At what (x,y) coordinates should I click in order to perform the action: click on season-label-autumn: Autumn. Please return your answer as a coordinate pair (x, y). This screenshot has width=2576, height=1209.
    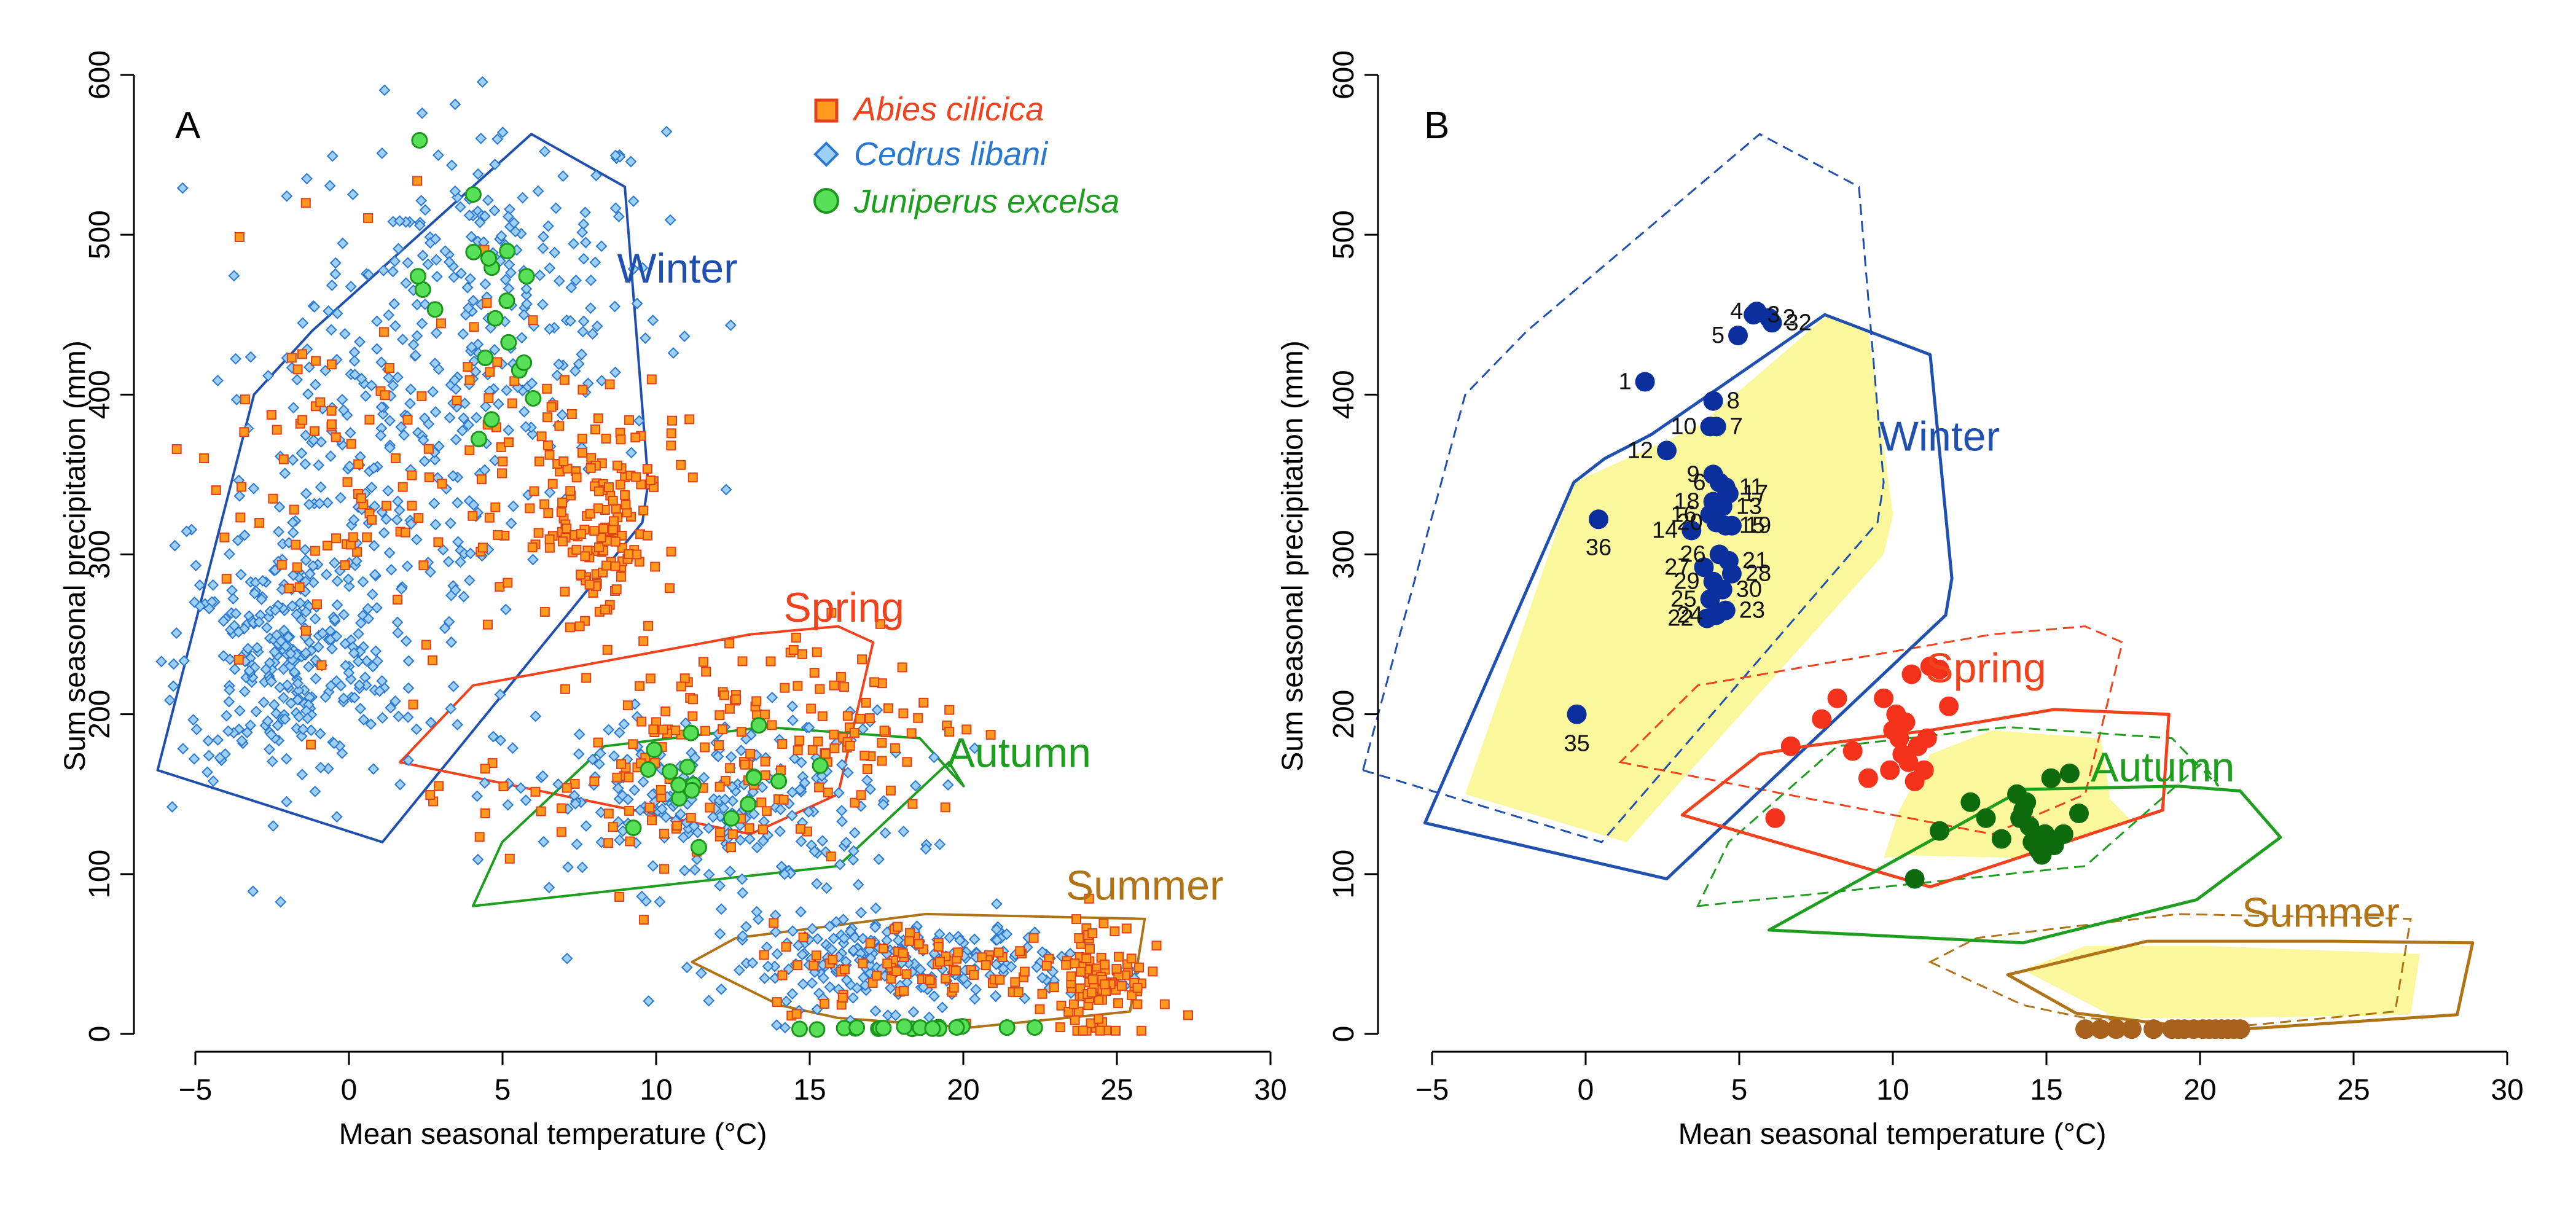
    Looking at the image, I should click on (1019, 754).